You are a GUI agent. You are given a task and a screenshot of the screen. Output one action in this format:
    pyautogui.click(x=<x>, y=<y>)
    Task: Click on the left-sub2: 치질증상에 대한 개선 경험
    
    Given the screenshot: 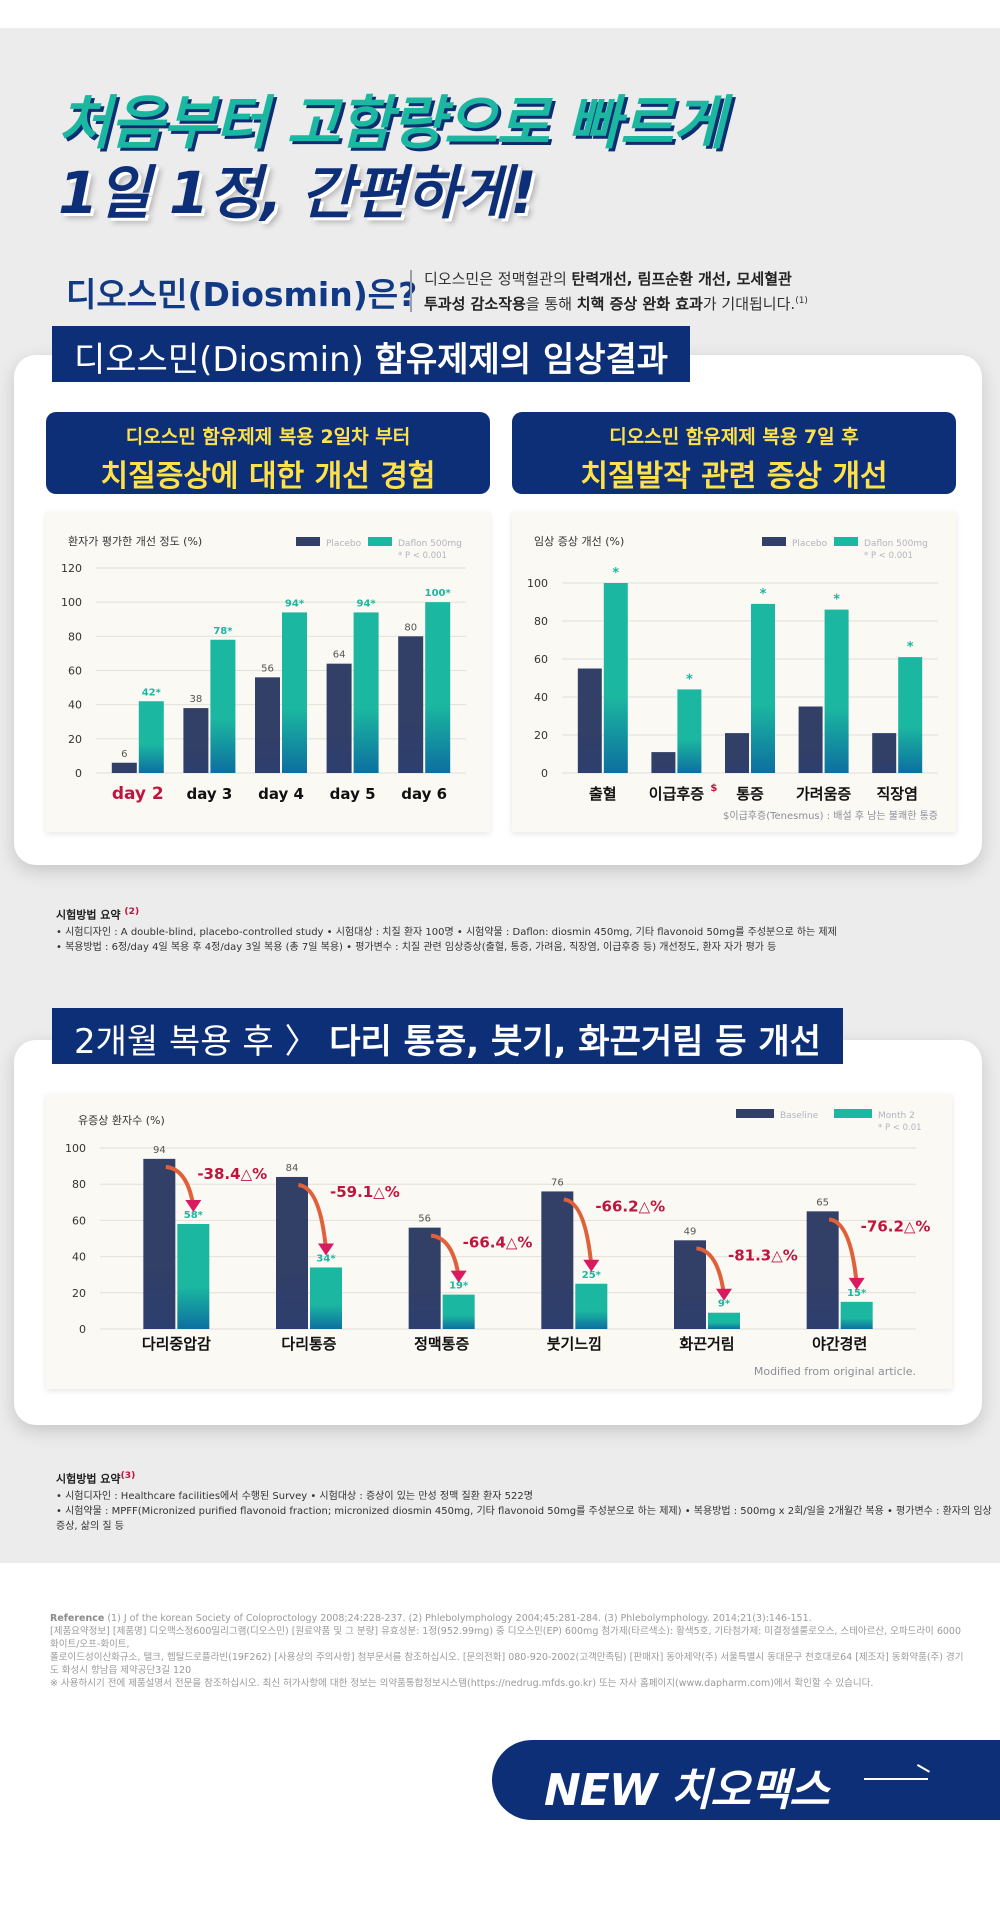 What is the action you would take?
    pyautogui.click(x=268, y=476)
    